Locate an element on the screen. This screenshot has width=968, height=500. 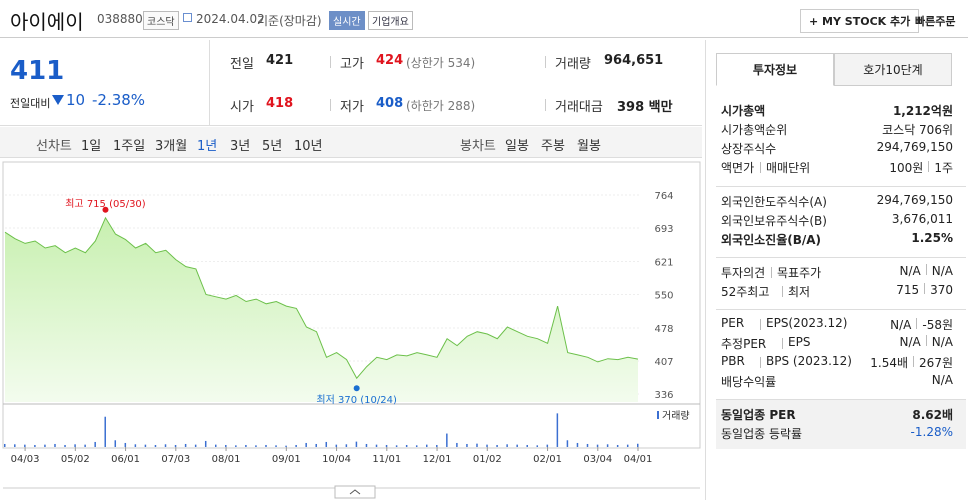
x-tick-label: 11/01 is located at coordinates (386, 459).